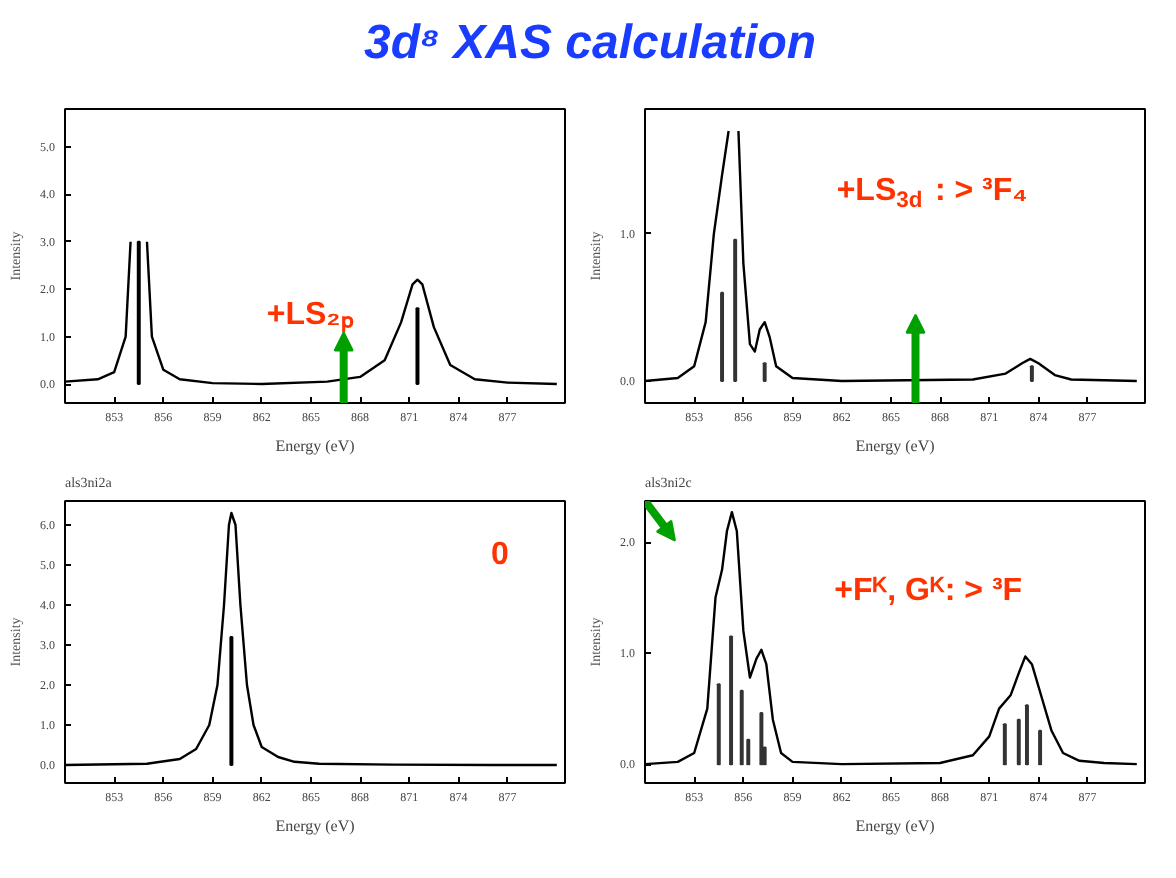  I want to click on annotation: +LS₂ₚ, so click(310, 315).